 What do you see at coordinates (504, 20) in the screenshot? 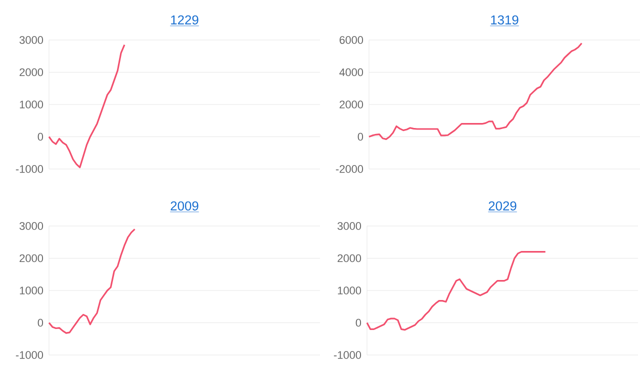
I see `chart-title: 1319` at bounding box center [504, 20].